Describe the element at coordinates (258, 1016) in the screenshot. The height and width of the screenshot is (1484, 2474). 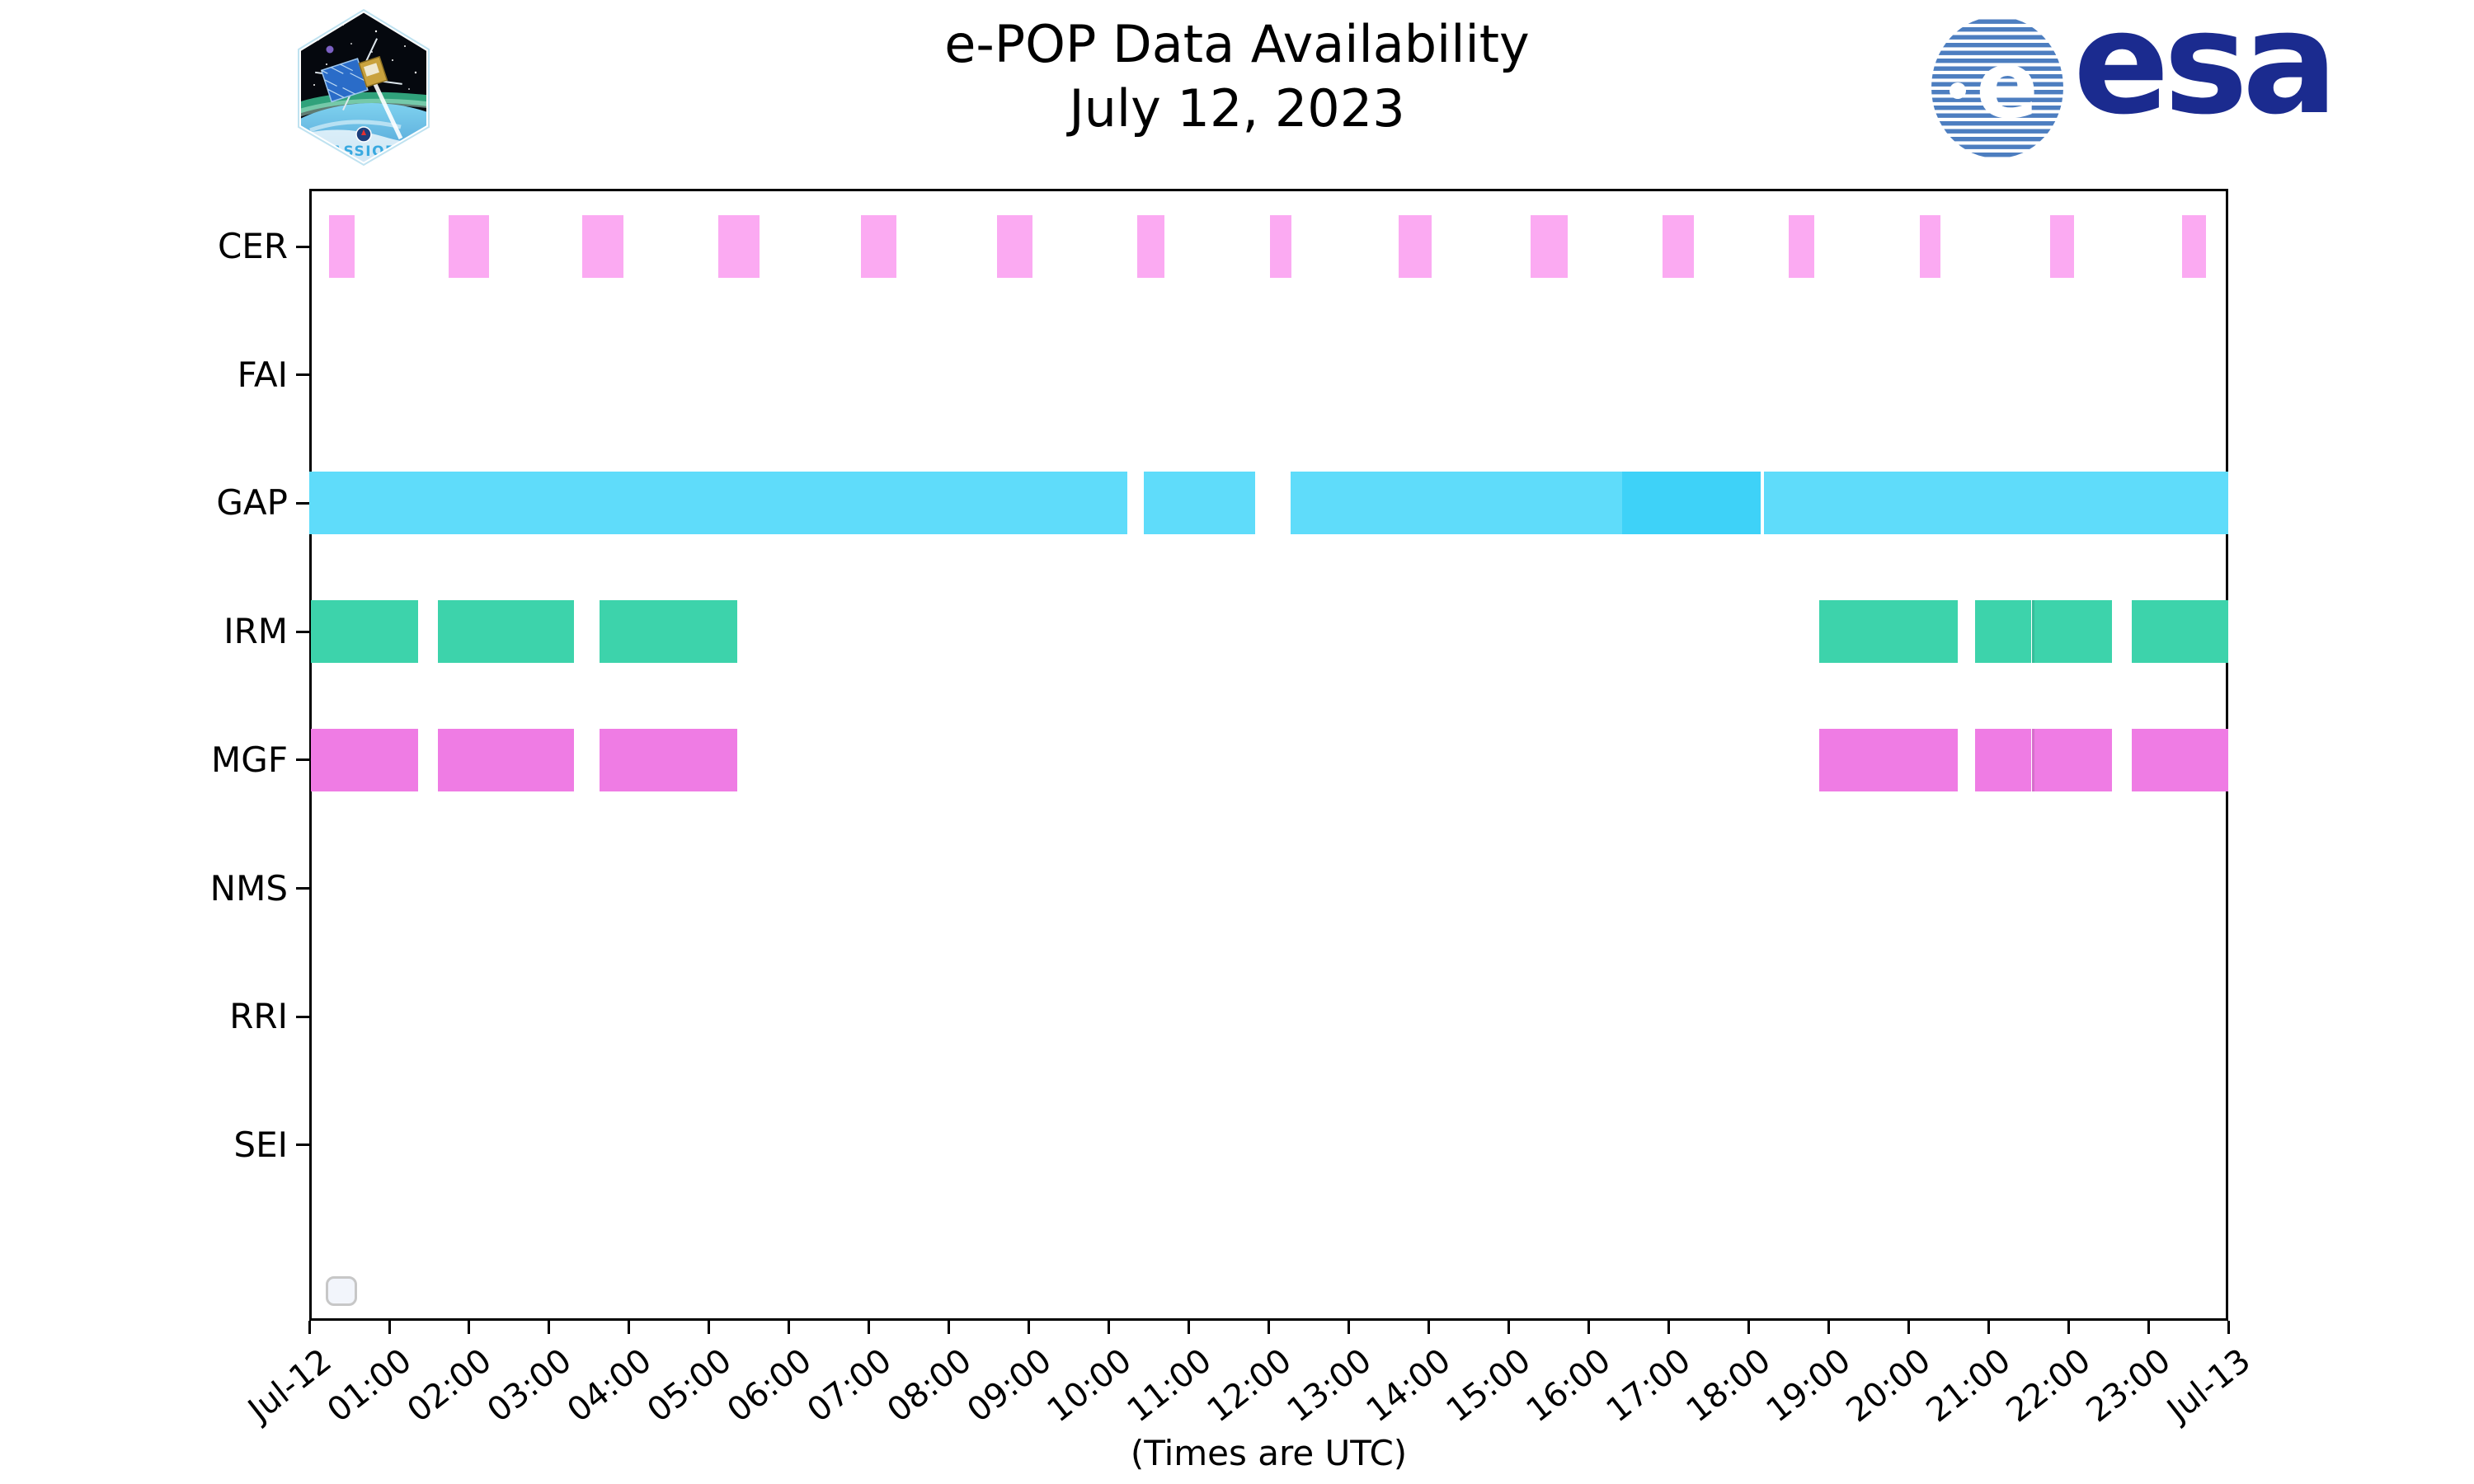
I see `y-axis-label-rri: RRI` at that location.